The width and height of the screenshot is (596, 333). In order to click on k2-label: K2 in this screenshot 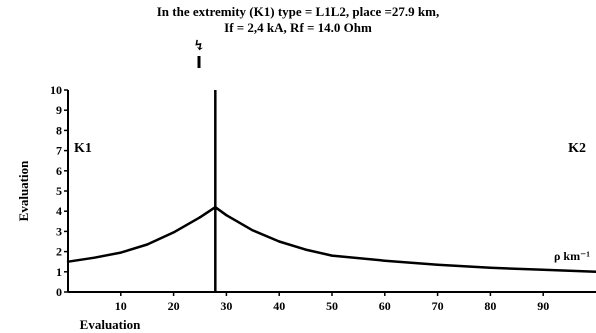, I will do `click(577, 148)`.